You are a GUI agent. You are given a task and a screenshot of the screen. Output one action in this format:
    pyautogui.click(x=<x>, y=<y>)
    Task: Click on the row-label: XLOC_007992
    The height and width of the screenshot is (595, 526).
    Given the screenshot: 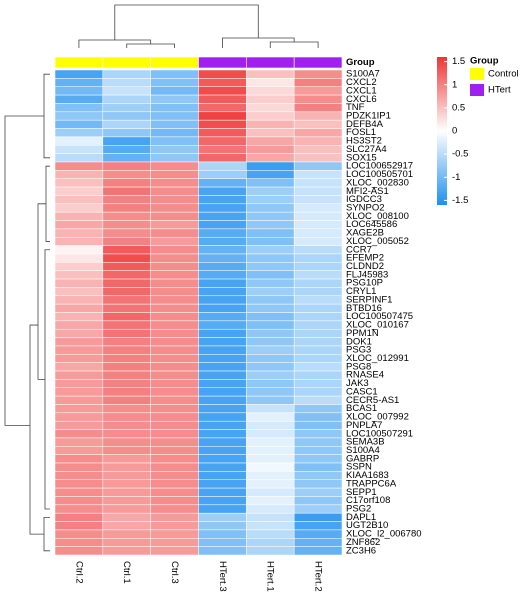 What is the action you would take?
    pyautogui.click(x=377, y=417)
    